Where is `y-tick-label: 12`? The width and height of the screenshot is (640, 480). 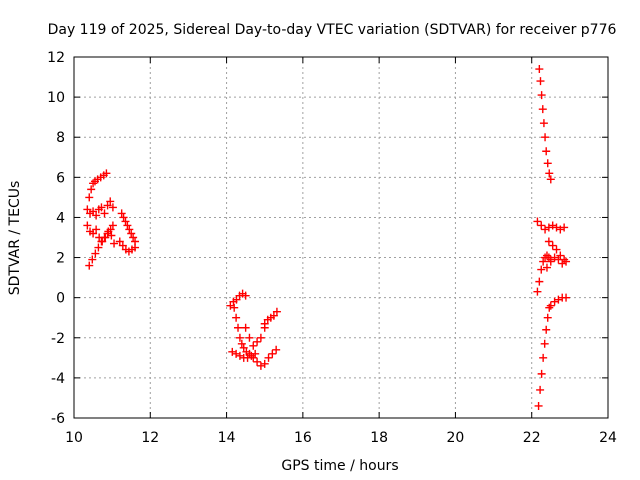
y-tick-label: 12 is located at coordinates (56, 58).